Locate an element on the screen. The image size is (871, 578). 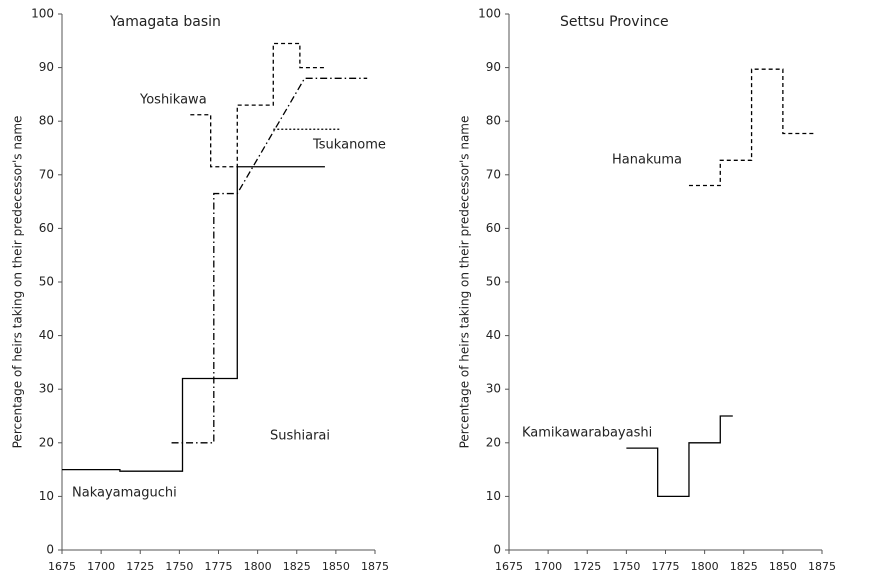
series-label: Hanakuma is located at coordinates (647, 160).